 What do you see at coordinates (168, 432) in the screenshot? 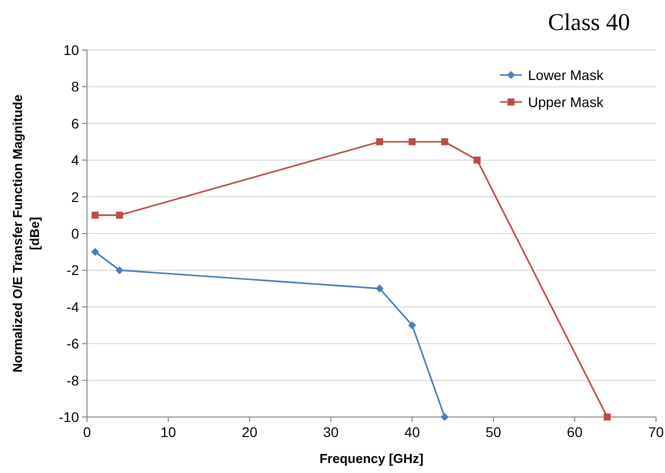
I see `x-tick-label: 10` at bounding box center [168, 432].